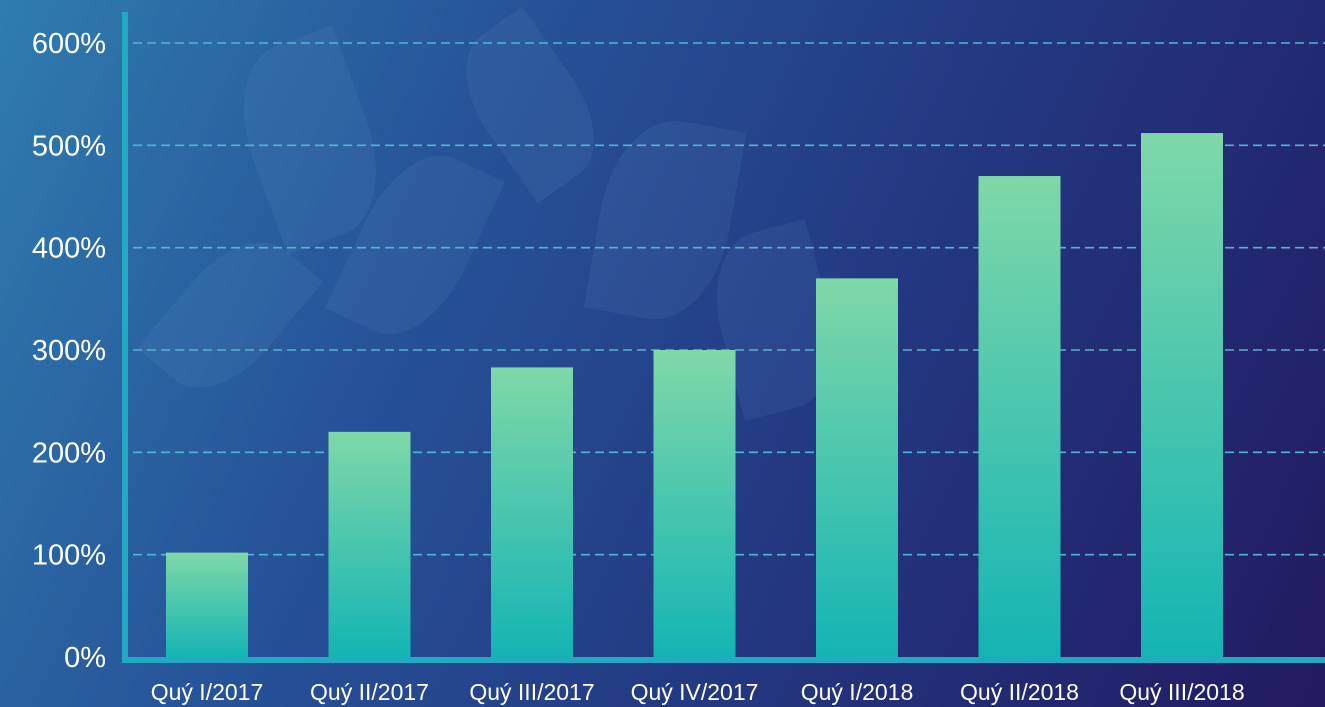 Image resolution: width=1325 pixels, height=707 pixels. What do you see at coordinates (531, 692) in the screenshot?
I see `x-category-label: Quý III/2017` at bounding box center [531, 692].